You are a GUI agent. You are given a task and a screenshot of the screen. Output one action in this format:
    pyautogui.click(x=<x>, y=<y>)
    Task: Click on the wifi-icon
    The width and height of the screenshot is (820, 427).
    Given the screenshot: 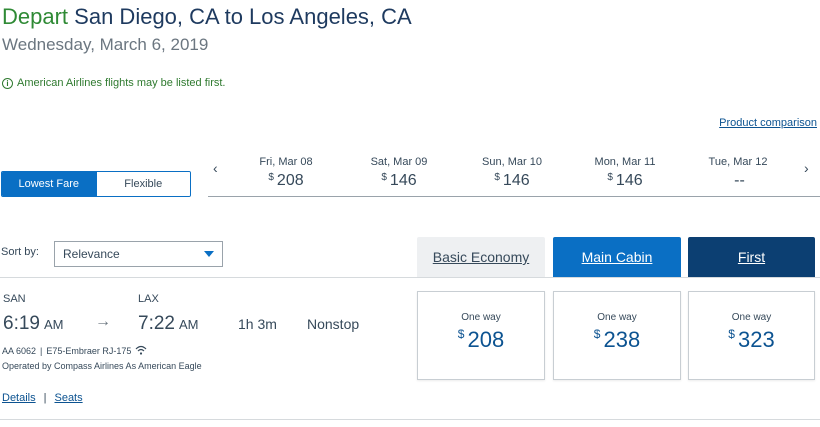 What is the action you would take?
    pyautogui.click(x=141, y=351)
    